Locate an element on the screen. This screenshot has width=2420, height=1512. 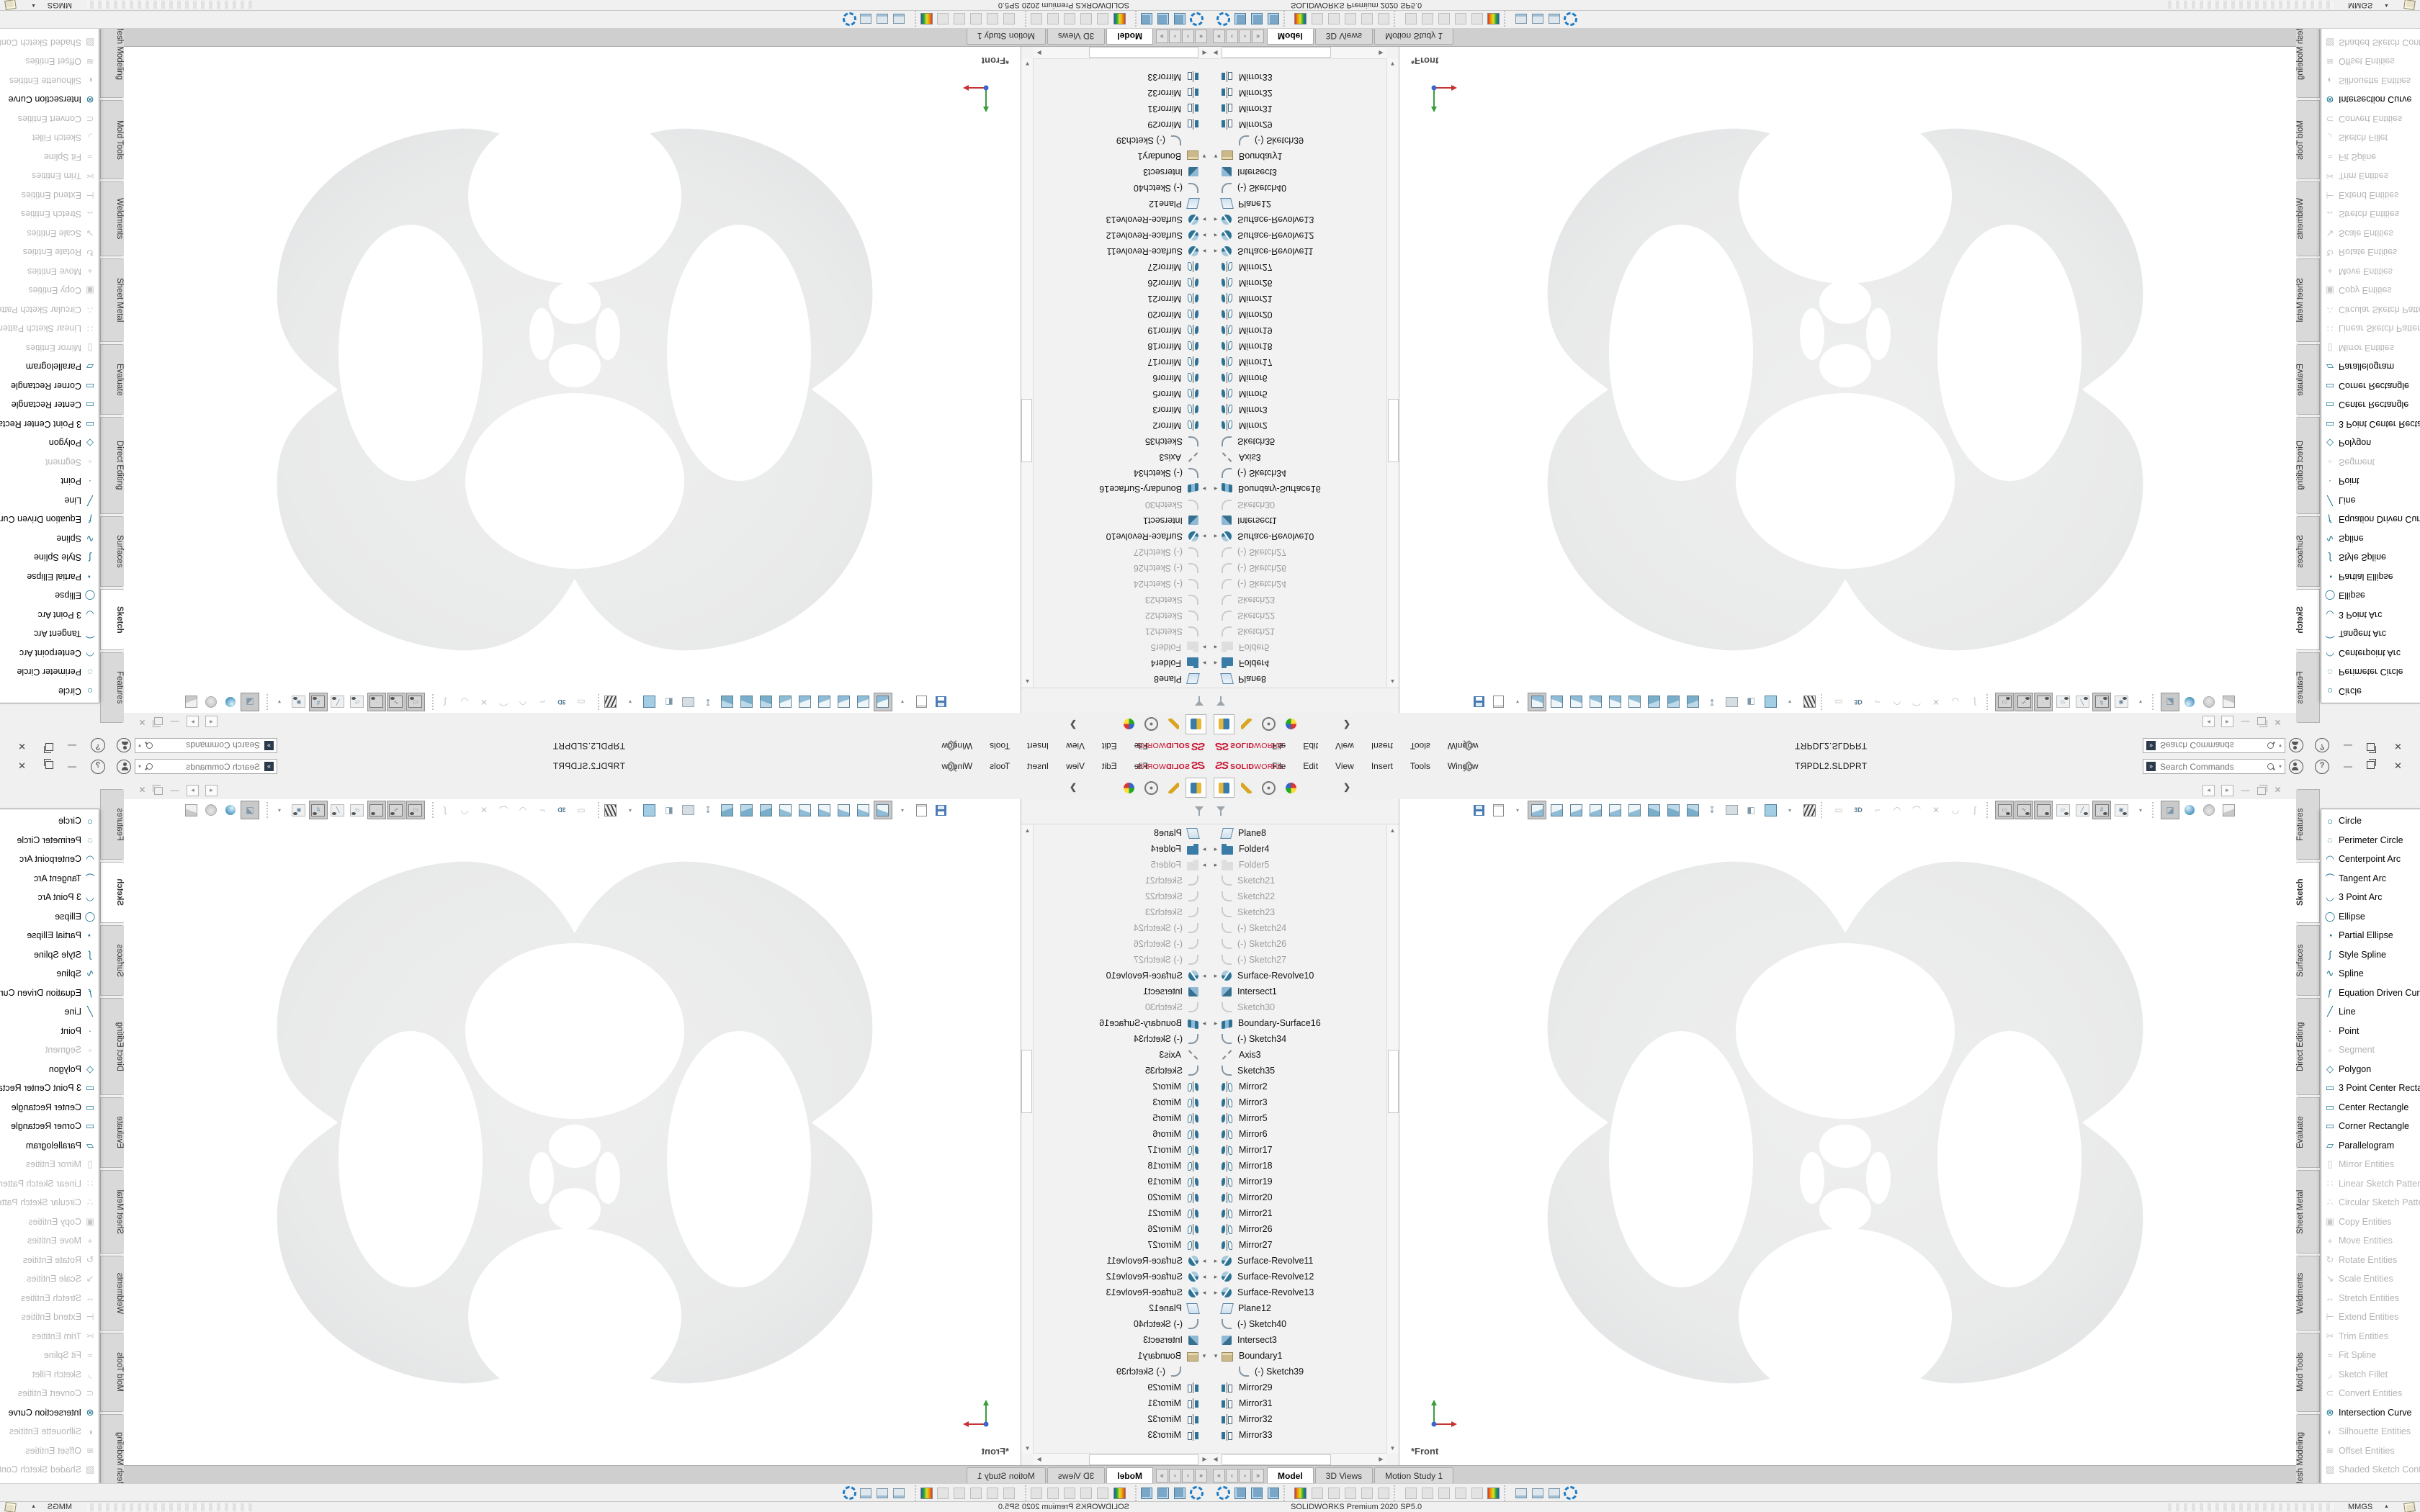
tree-item: ▸ Folder5 is located at coordinates (1298, 647).